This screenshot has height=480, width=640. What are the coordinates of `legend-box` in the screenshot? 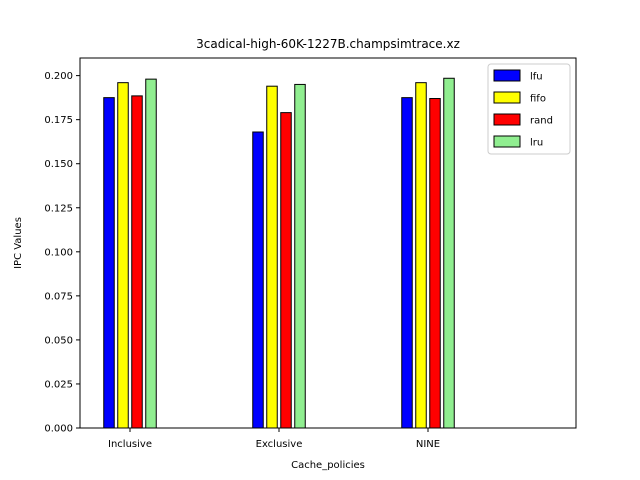 It's located at (529, 109).